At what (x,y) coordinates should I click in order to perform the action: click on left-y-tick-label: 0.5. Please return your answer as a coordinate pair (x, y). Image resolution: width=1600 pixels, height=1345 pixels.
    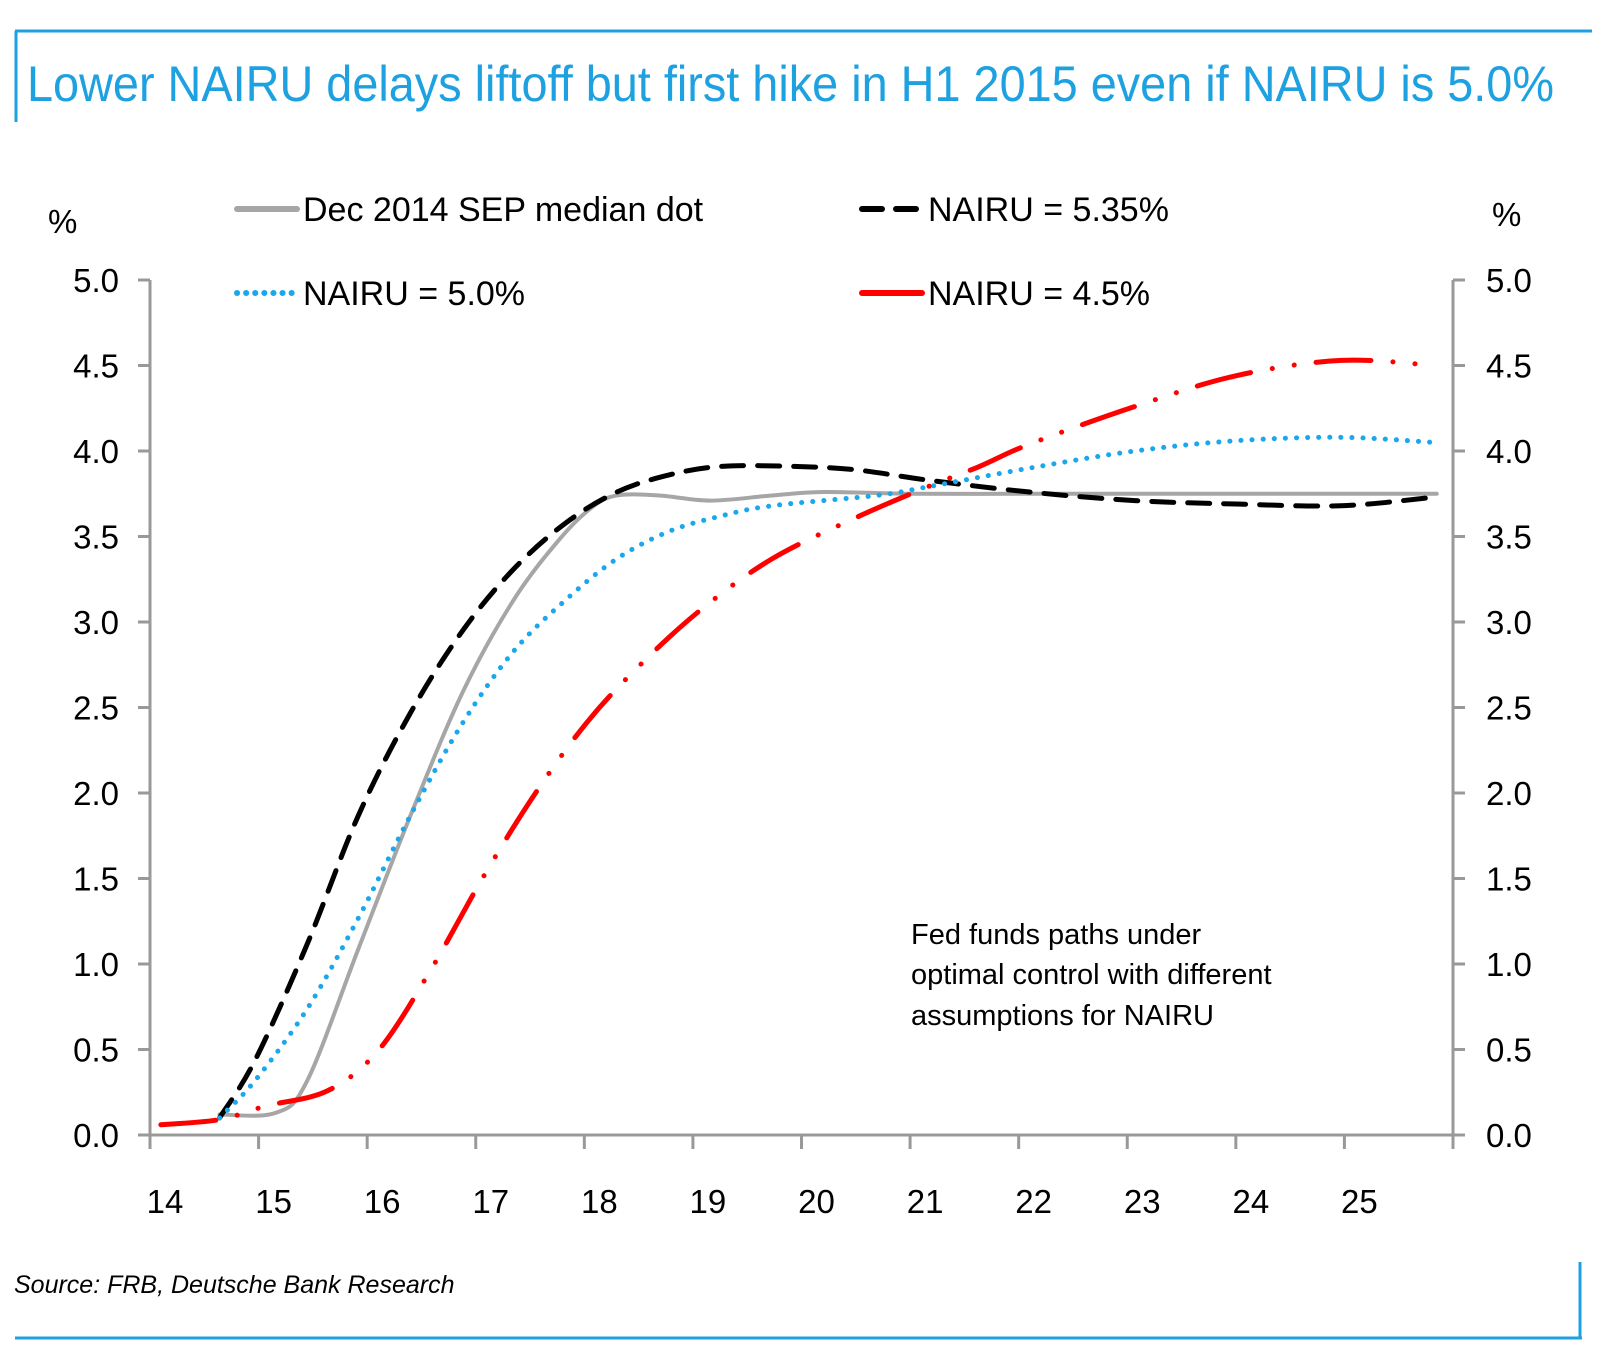
    Looking at the image, I should click on (96, 1050).